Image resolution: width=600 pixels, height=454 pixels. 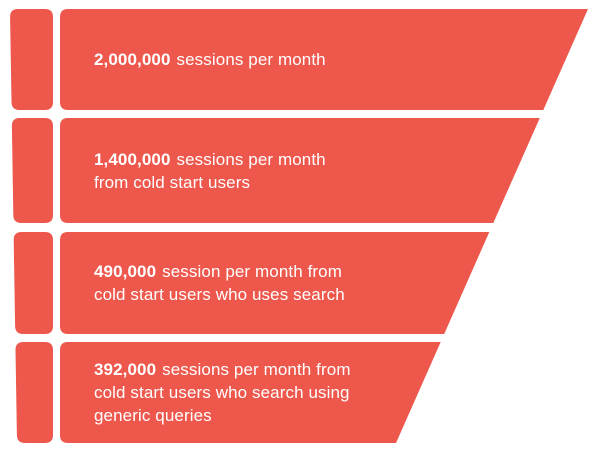 I want to click on funnel-stage-2-line-1: 1,400,000 sessions per month, so click(x=294, y=159).